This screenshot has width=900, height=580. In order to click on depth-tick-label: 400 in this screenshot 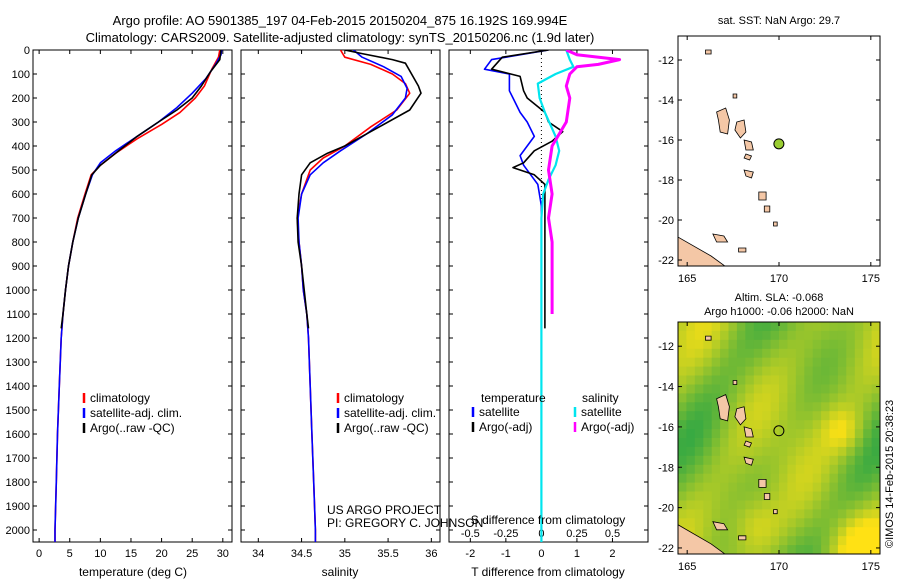, I will do `click(21, 147)`.